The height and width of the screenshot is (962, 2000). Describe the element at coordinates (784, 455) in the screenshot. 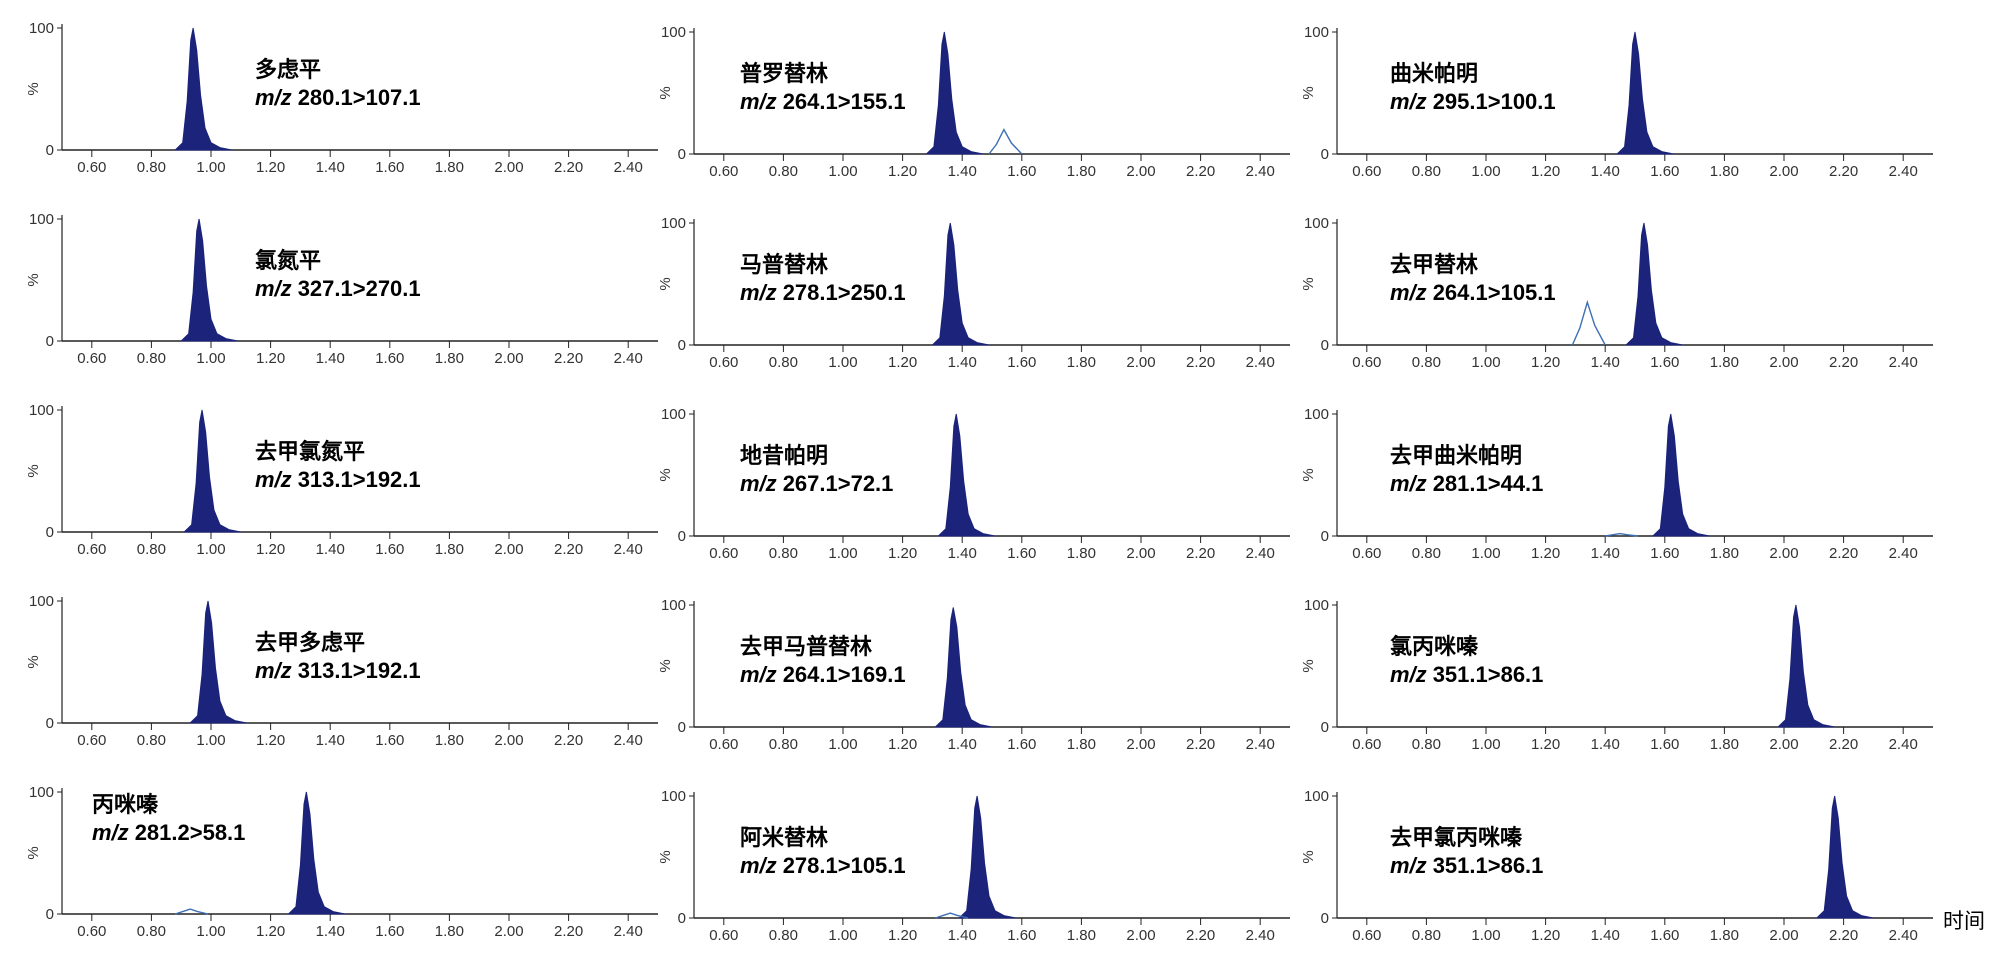

I see `compound-name: 地昔帕明` at that location.